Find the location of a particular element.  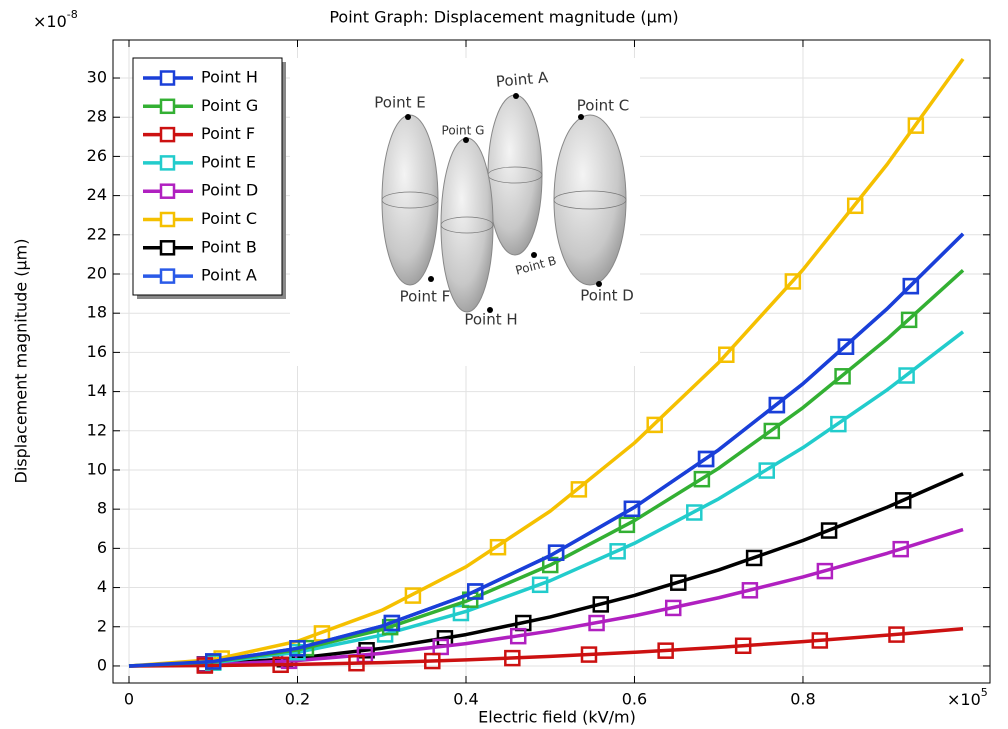

series-line is located at coordinates (546, 647).